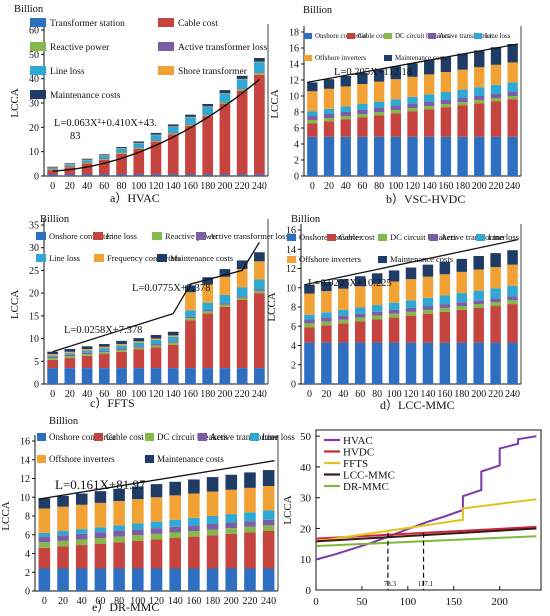 The image size is (550, 616). I want to click on xtick-label-e: 60, so click(100, 601).